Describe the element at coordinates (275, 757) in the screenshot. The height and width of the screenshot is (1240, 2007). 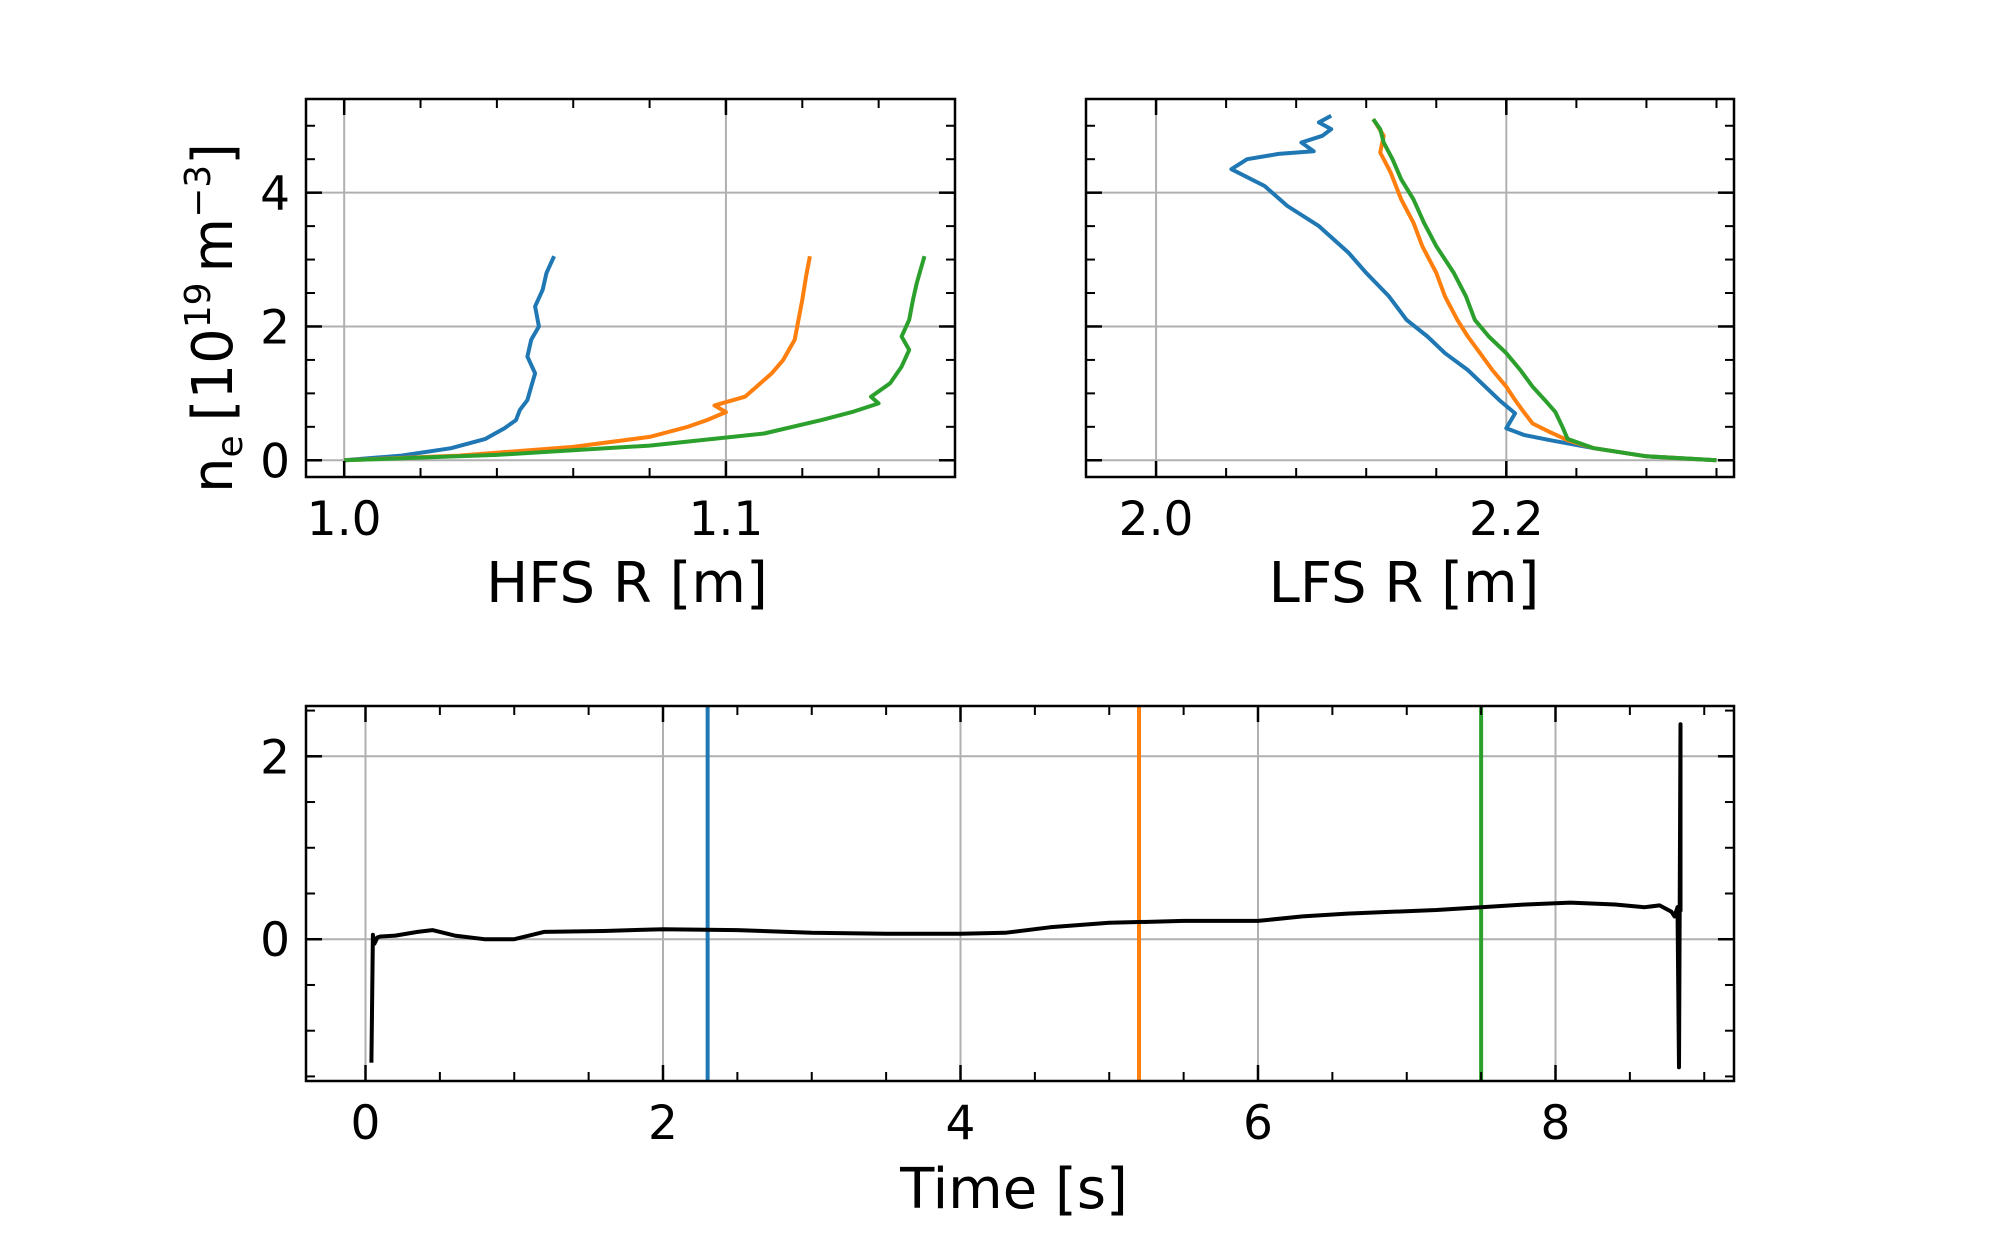
I see `time-y-tick-label-1: 2` at that location.